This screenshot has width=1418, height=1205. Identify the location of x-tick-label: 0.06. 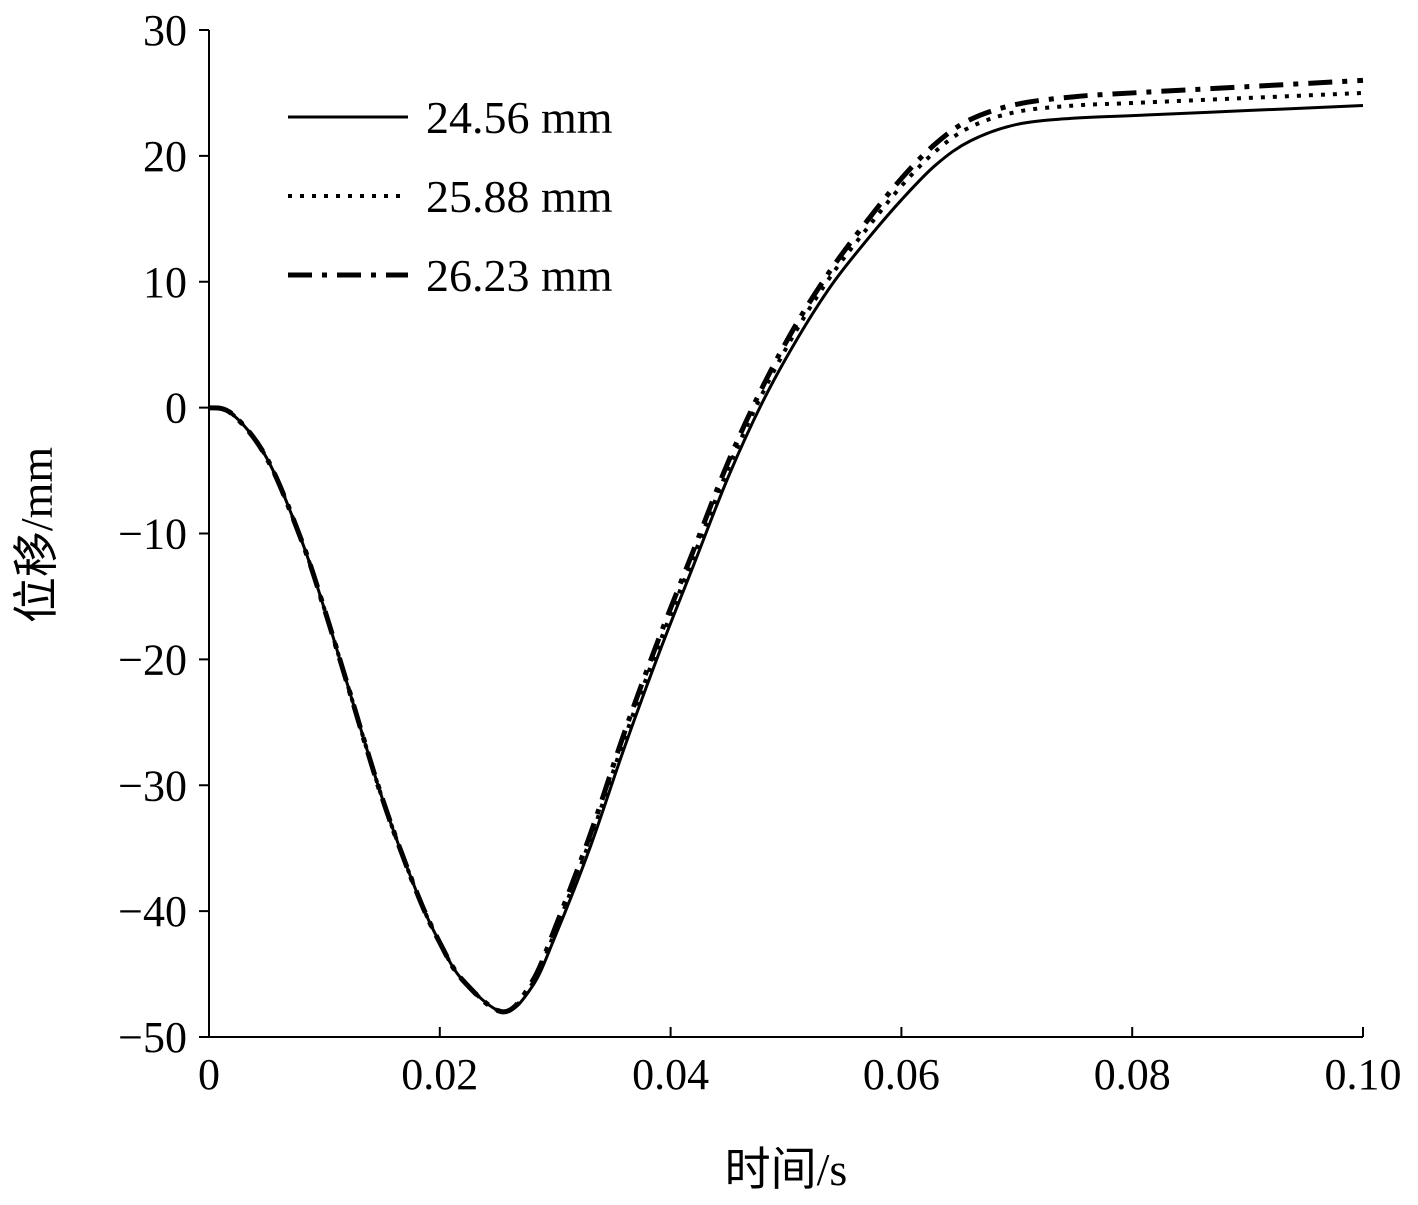
(901, 1074).